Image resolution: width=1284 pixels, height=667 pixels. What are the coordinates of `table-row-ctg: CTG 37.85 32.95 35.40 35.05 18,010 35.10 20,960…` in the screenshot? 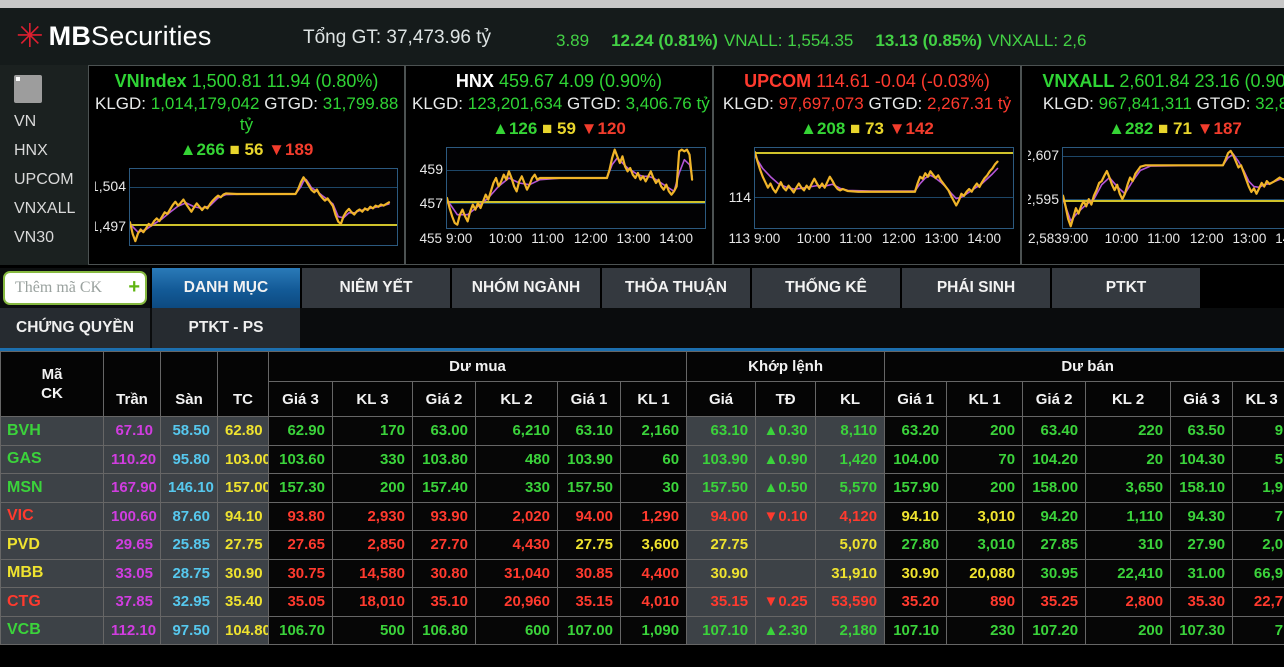 It's located at (642, 602).